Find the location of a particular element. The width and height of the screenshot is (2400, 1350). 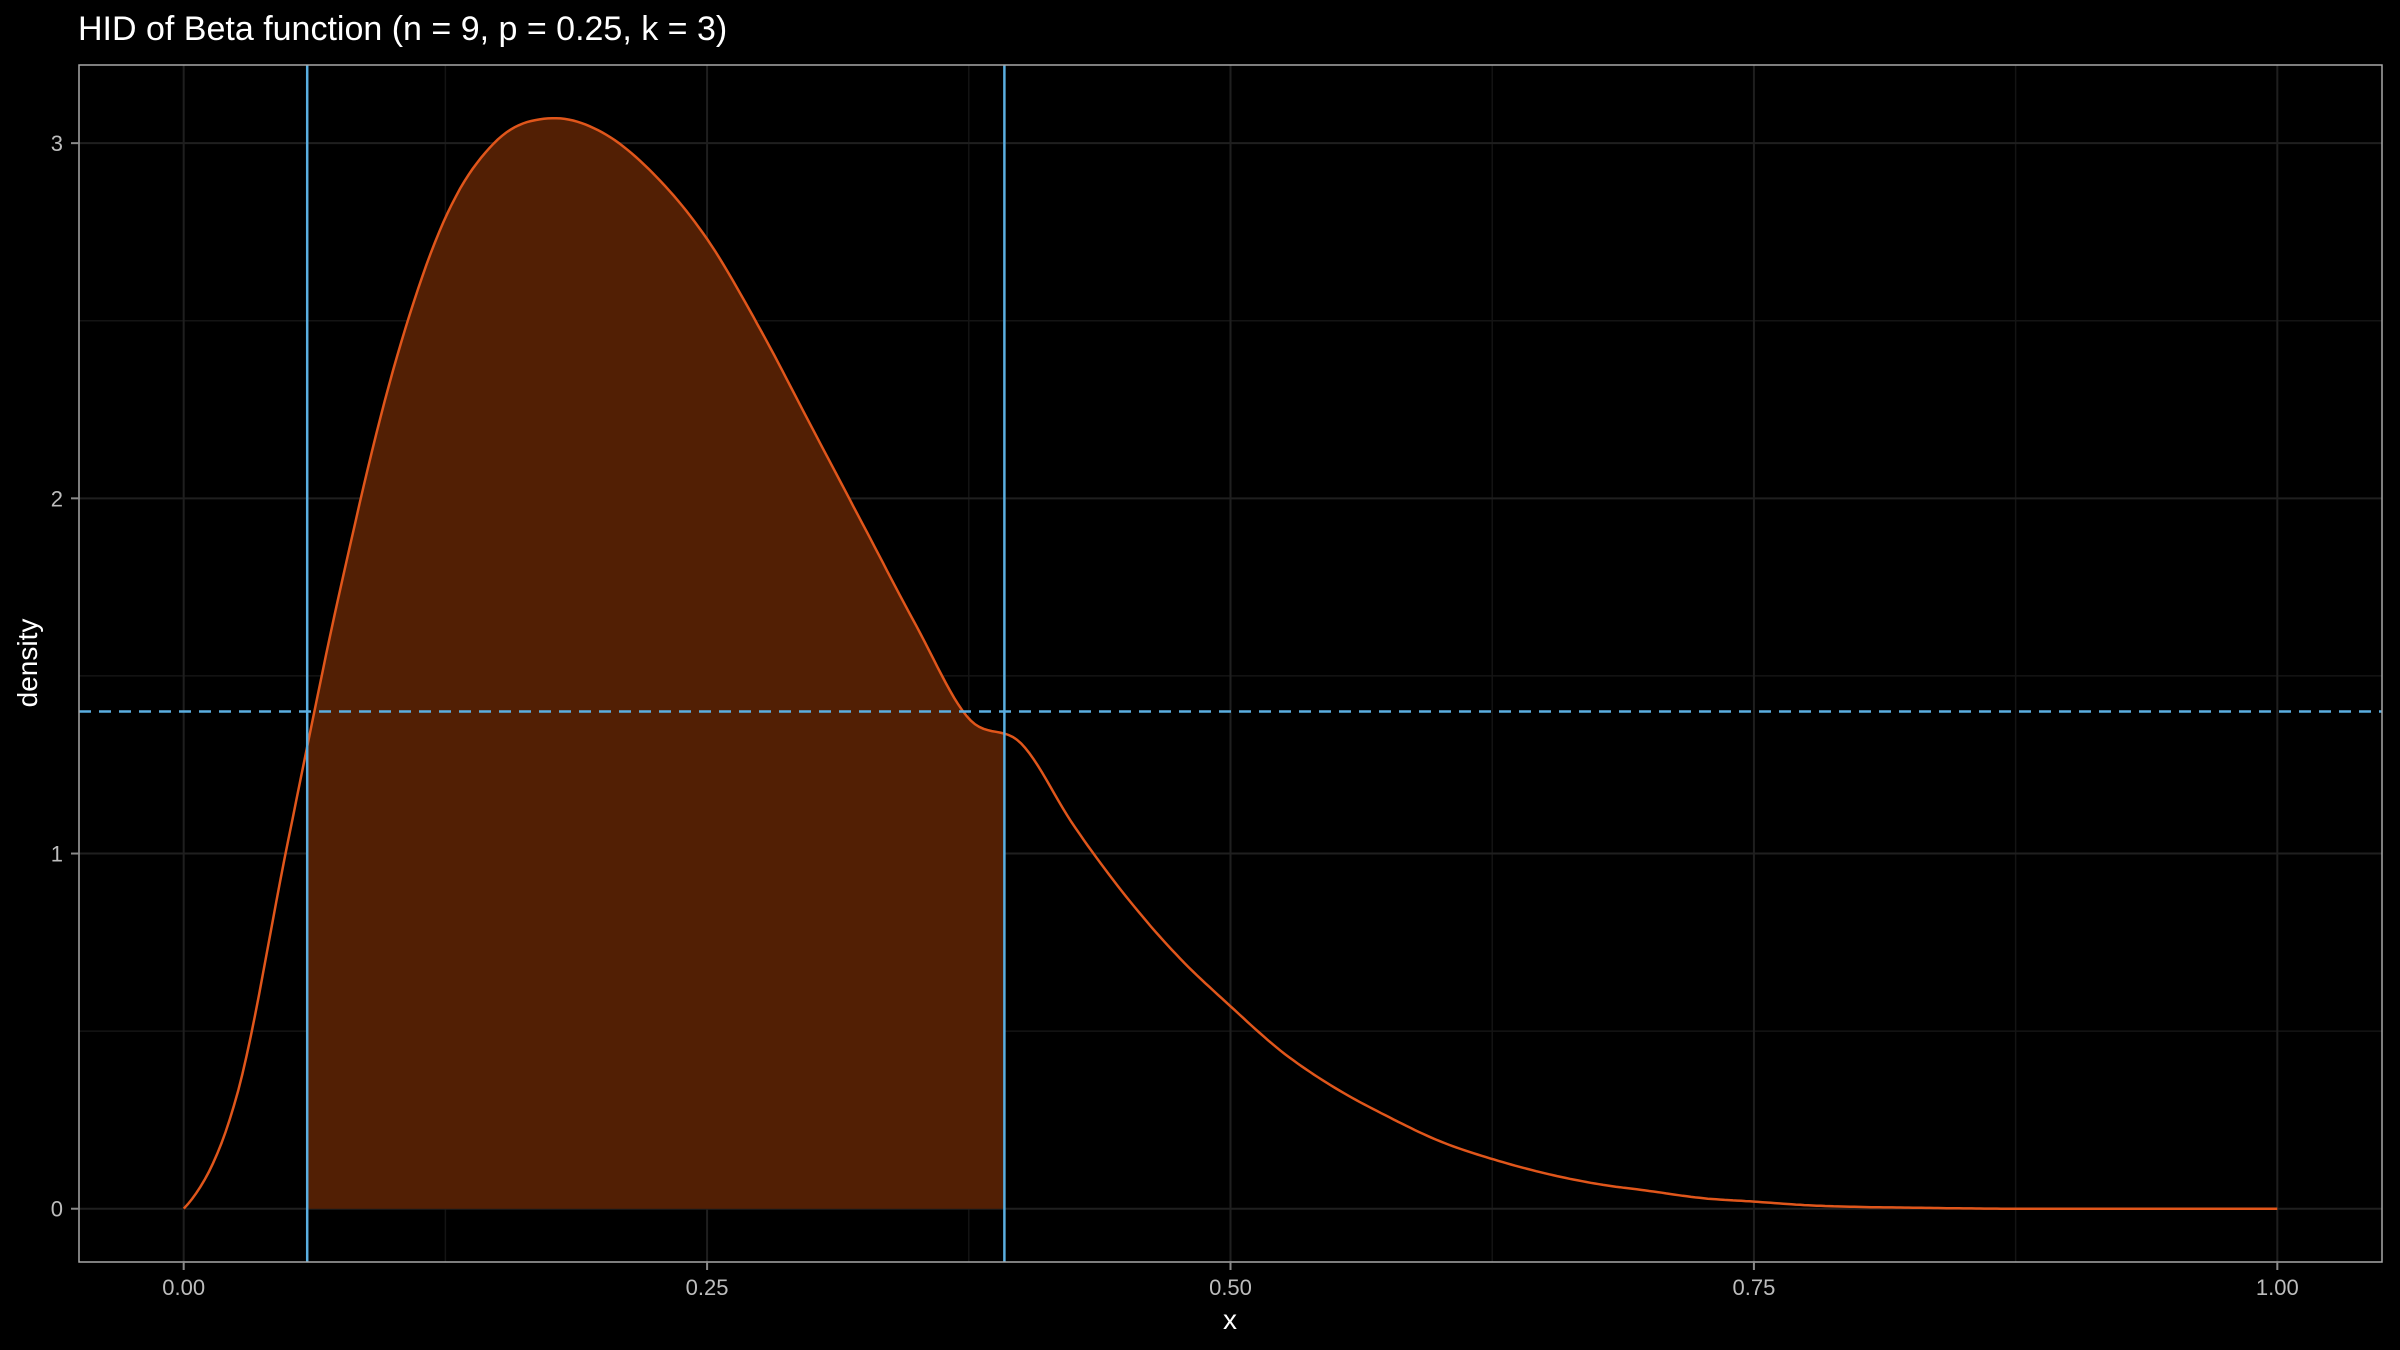

y-tick-label: 3 is located at coordinates (57, 143).